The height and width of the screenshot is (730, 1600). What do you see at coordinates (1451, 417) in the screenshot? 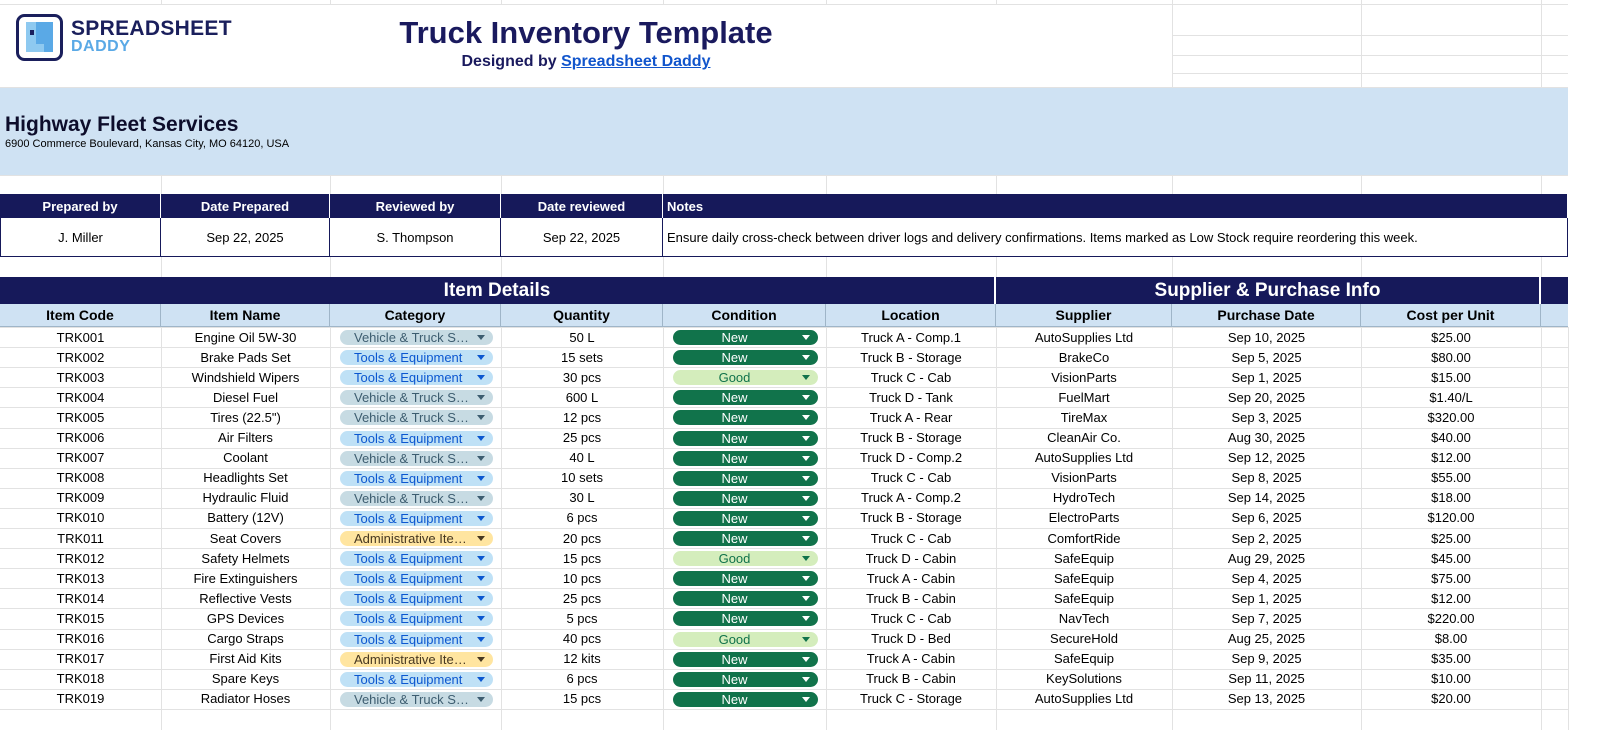
I see `table-cell: $320.00` at bounding box center [1451, 417].